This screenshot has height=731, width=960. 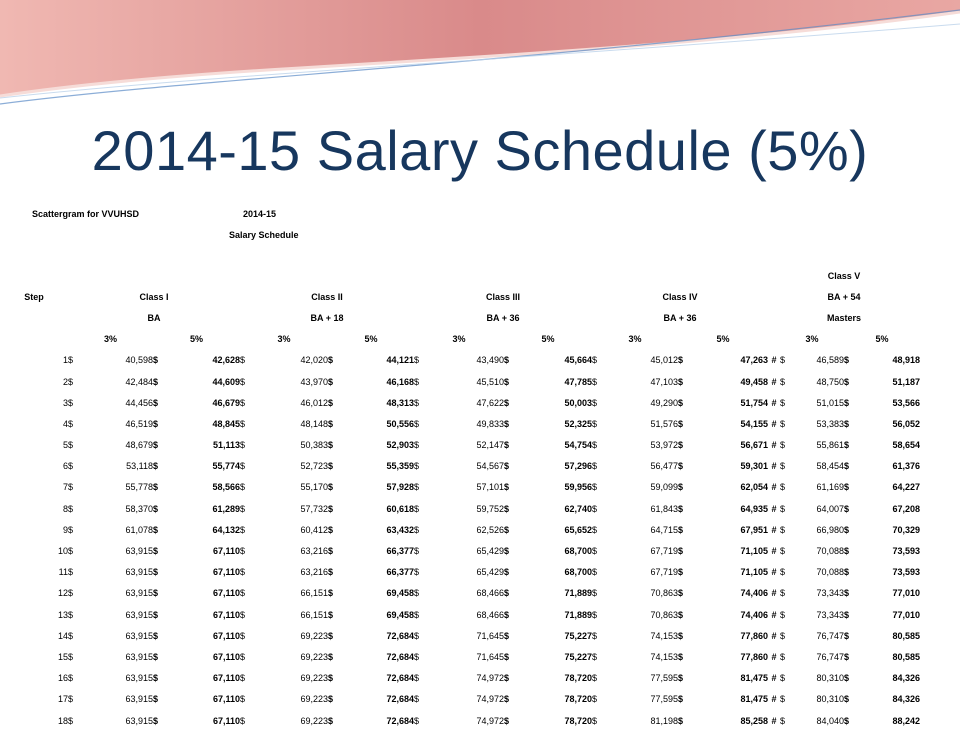 What do you see at coordinates (62, 635) in the screenshot?
I see `step-number: 14` at bounding box center [62, 635].